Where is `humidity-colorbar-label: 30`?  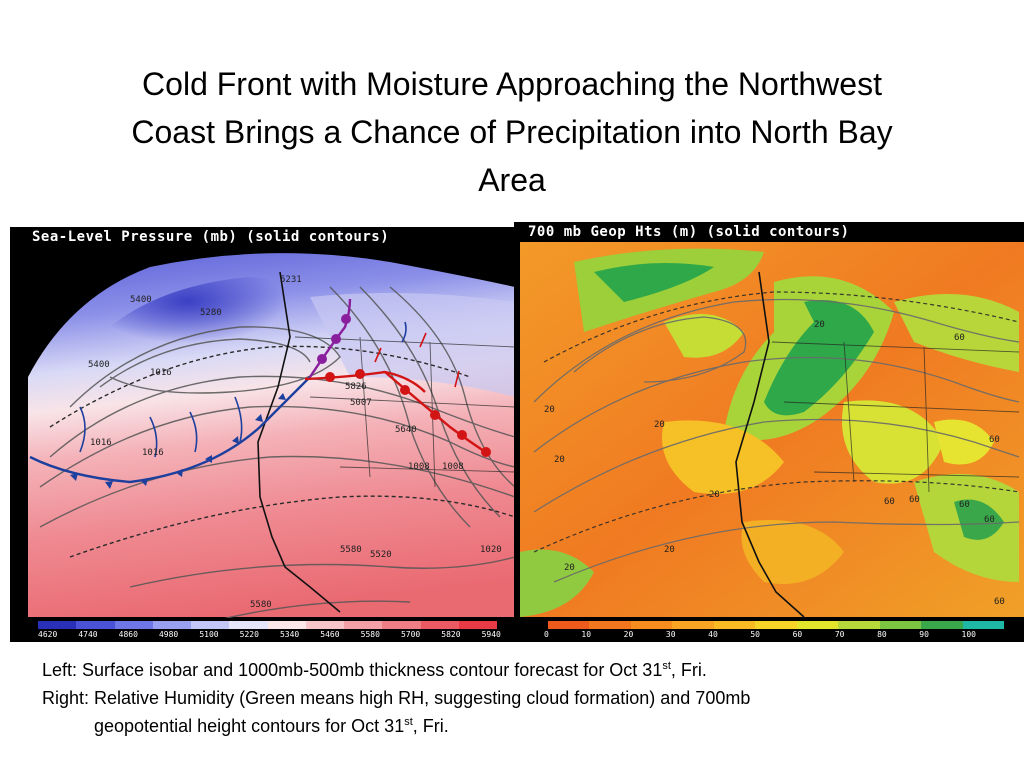 humidity-colorbar-label: 30 is located at coordinates (670, 634).